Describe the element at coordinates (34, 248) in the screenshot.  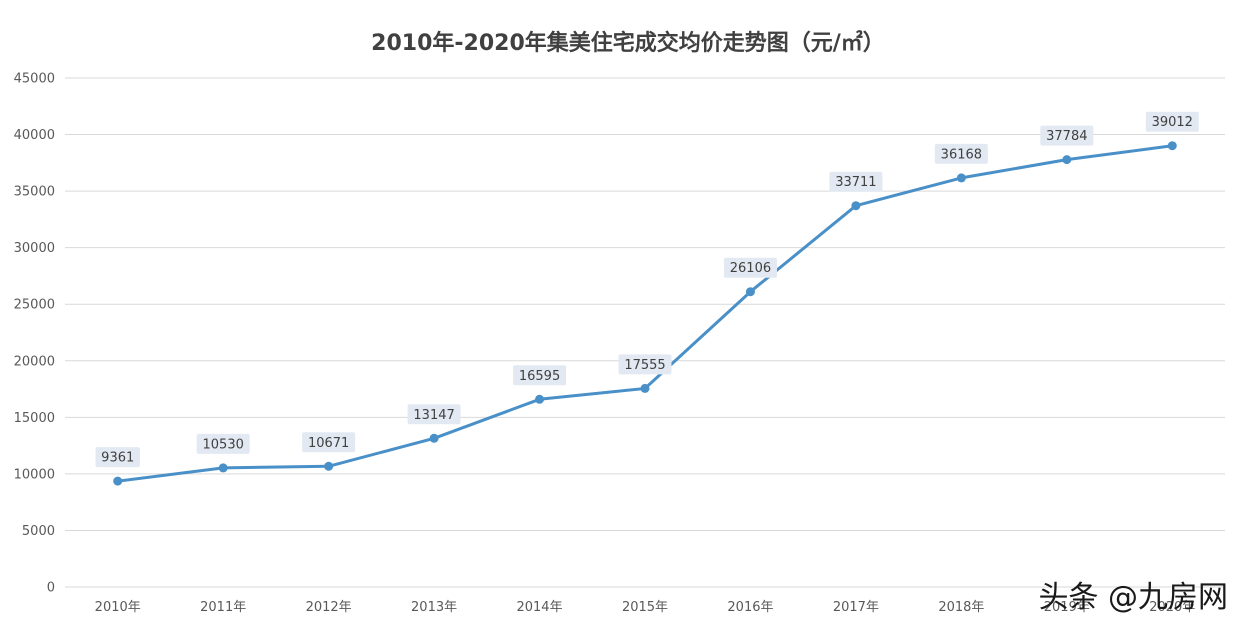
I see `y-tick-label: 30000` at that location.